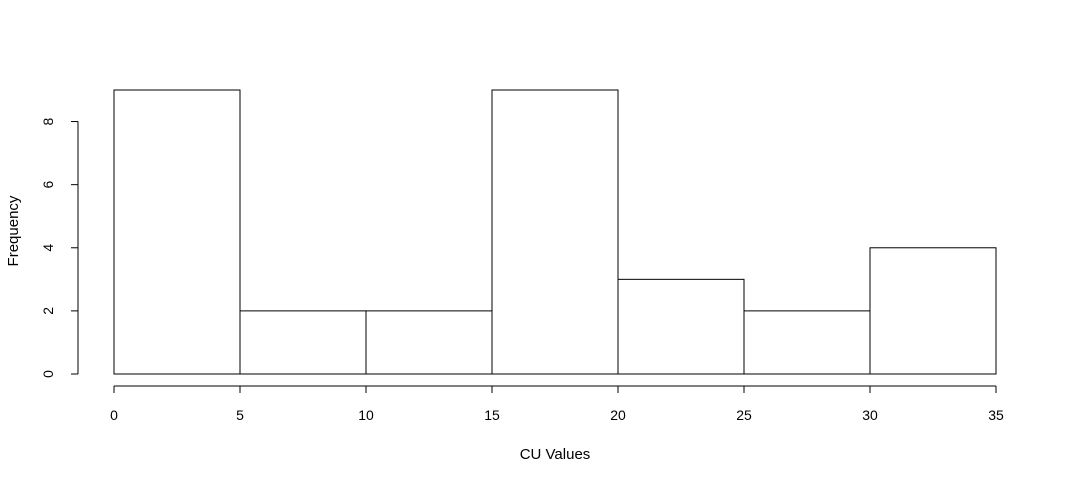 Image resolution: width=1072 pixels, height=484 pixels. I want to click on y-tick-label: 4, so click(48, 248).